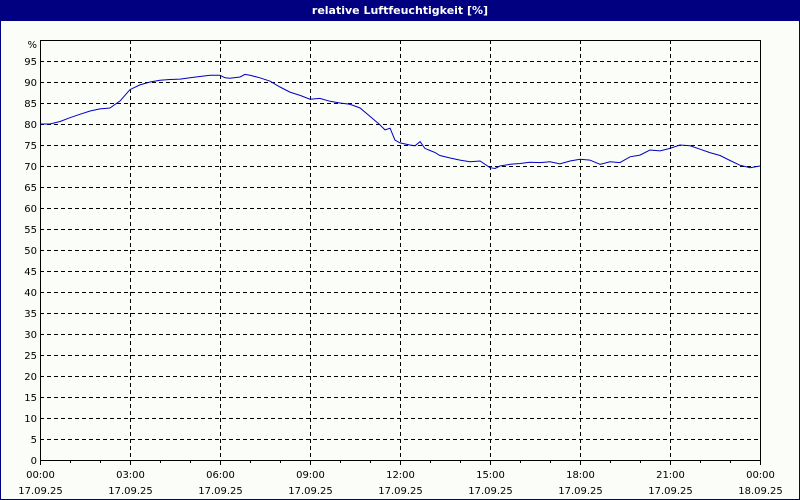 The height and width of the screenshot is (500, 800). Describe the element at coordinates (30, 230) in the screenshot. I see `y-tick-label: 55` at that location.